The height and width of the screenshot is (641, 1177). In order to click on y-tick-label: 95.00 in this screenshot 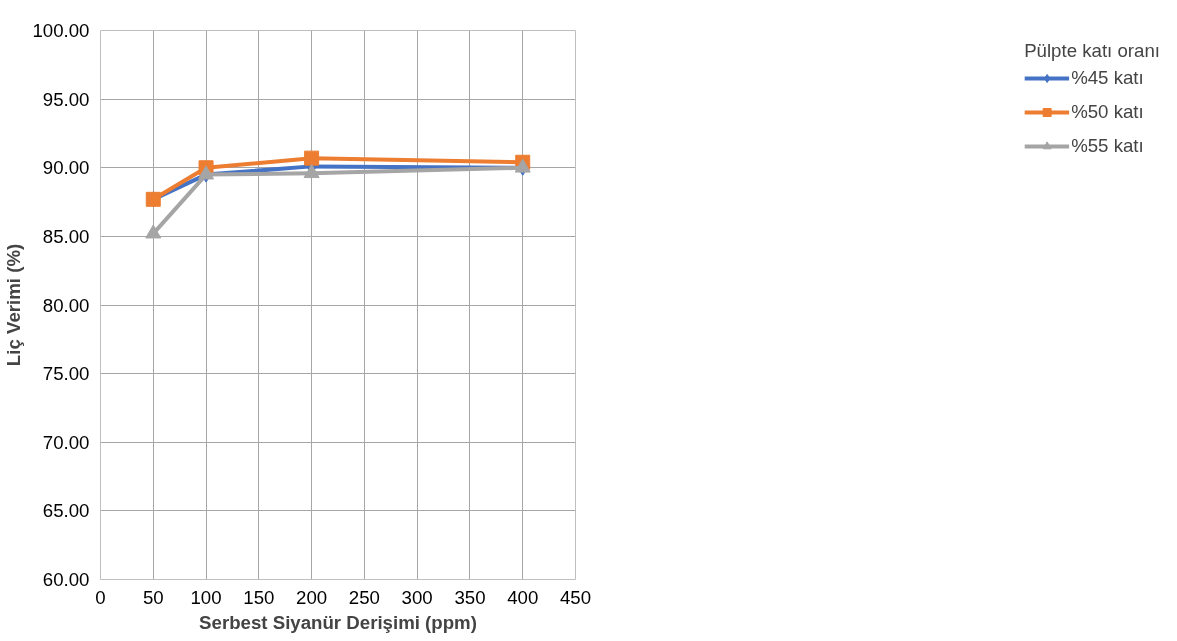, I will do `click(66, 99)`.